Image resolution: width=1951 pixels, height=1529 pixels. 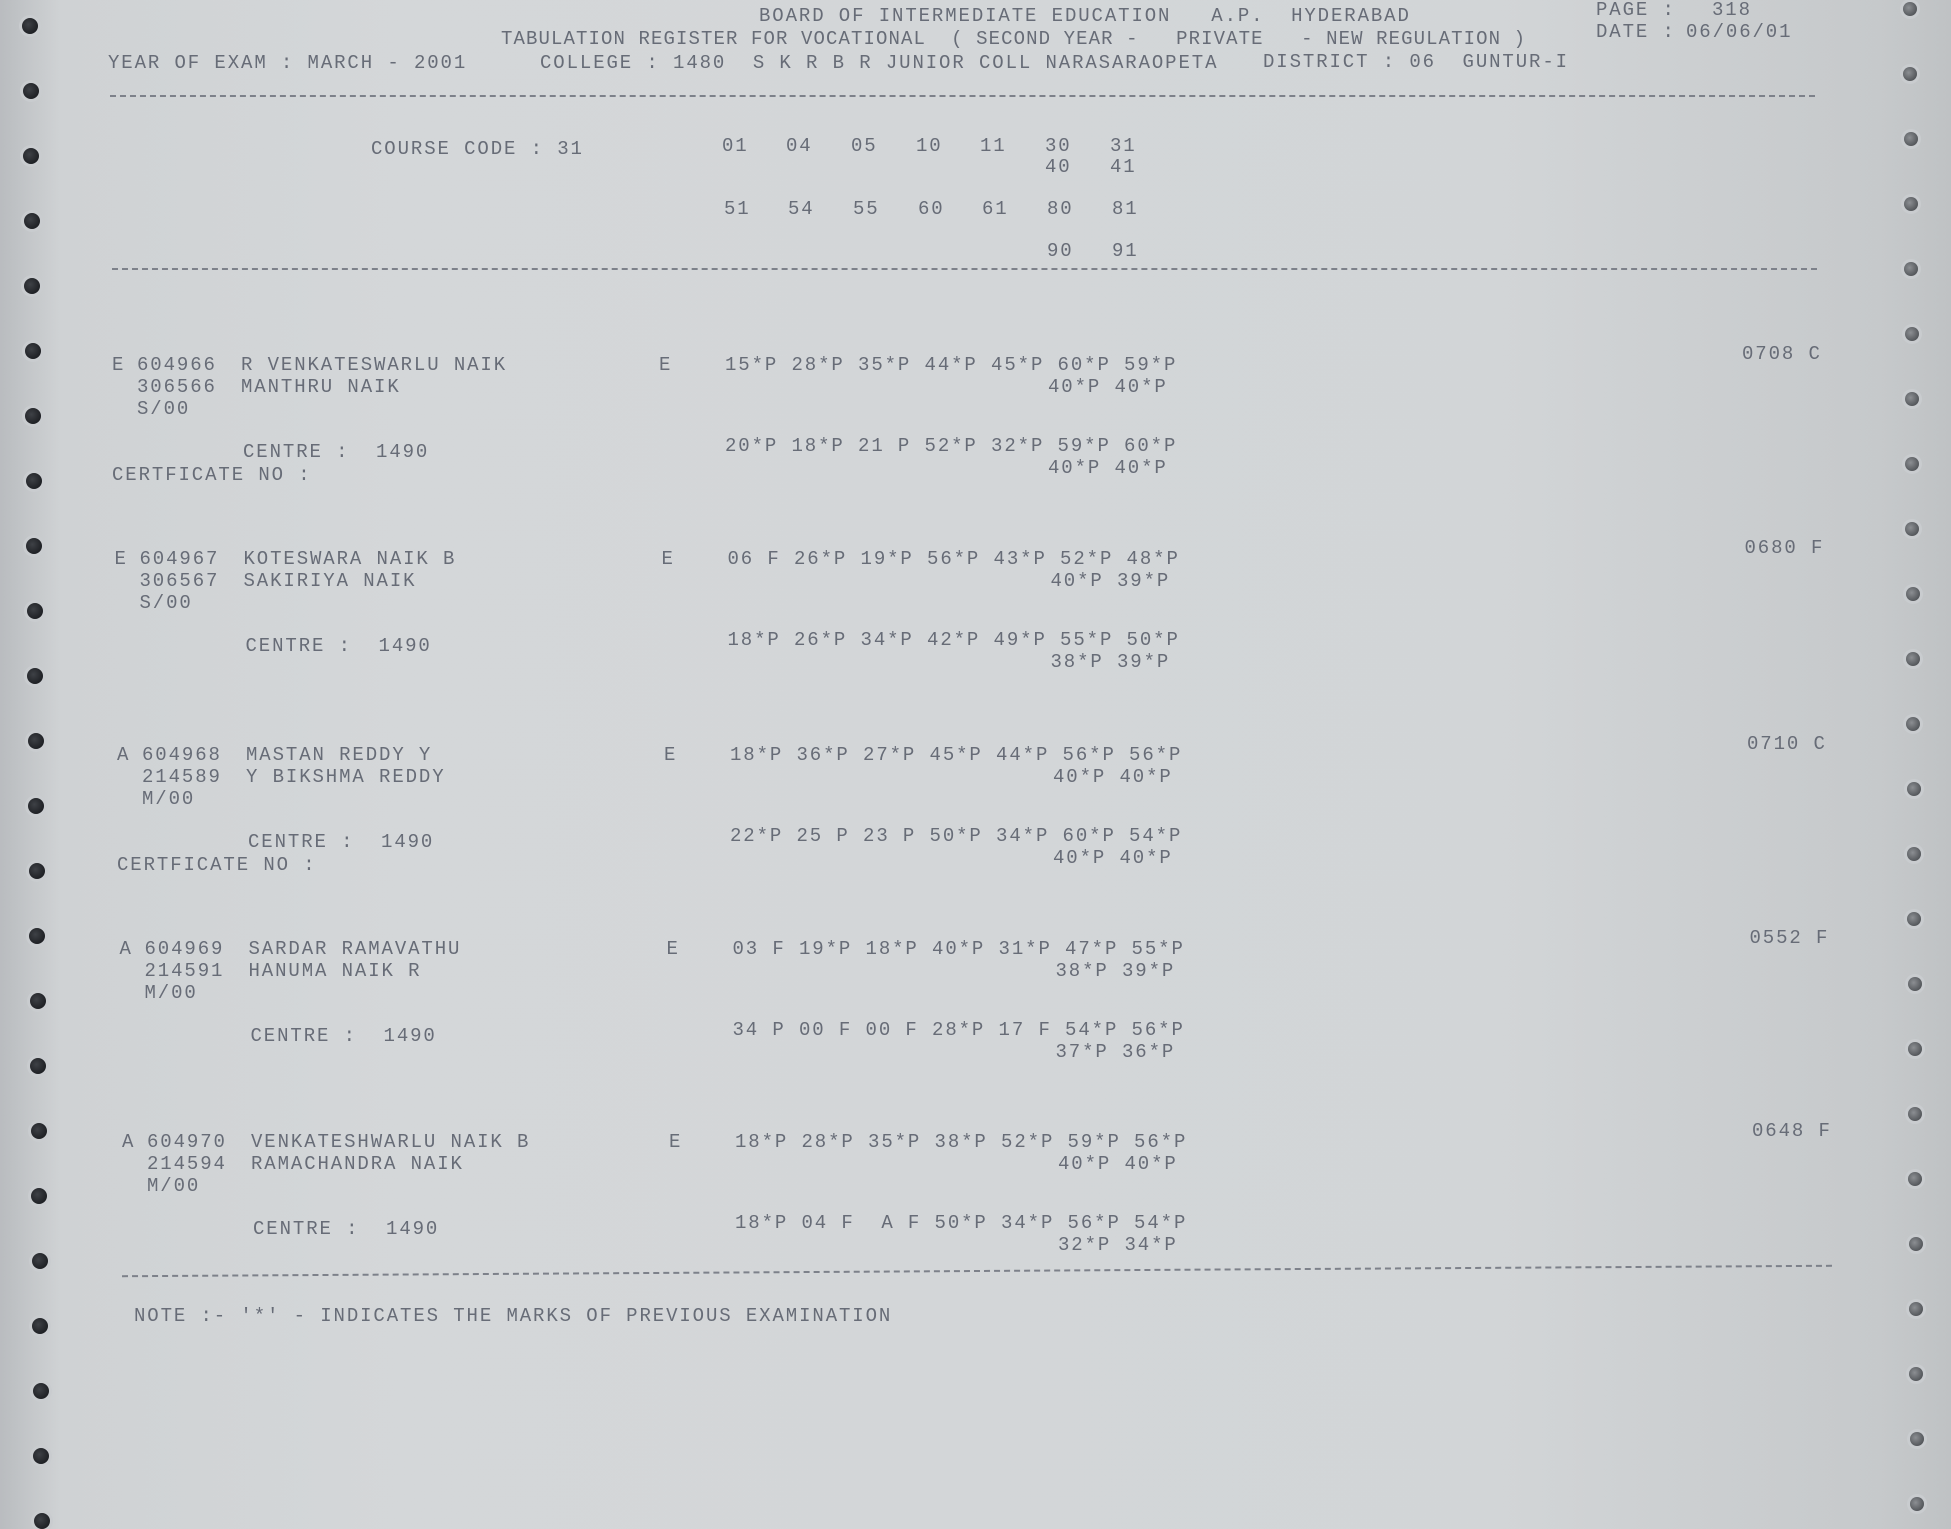 I want to click on marks-row: 20*P 18*P 21 P 52*P 32*P 59*P 60*P, so click(x=951, y=446).